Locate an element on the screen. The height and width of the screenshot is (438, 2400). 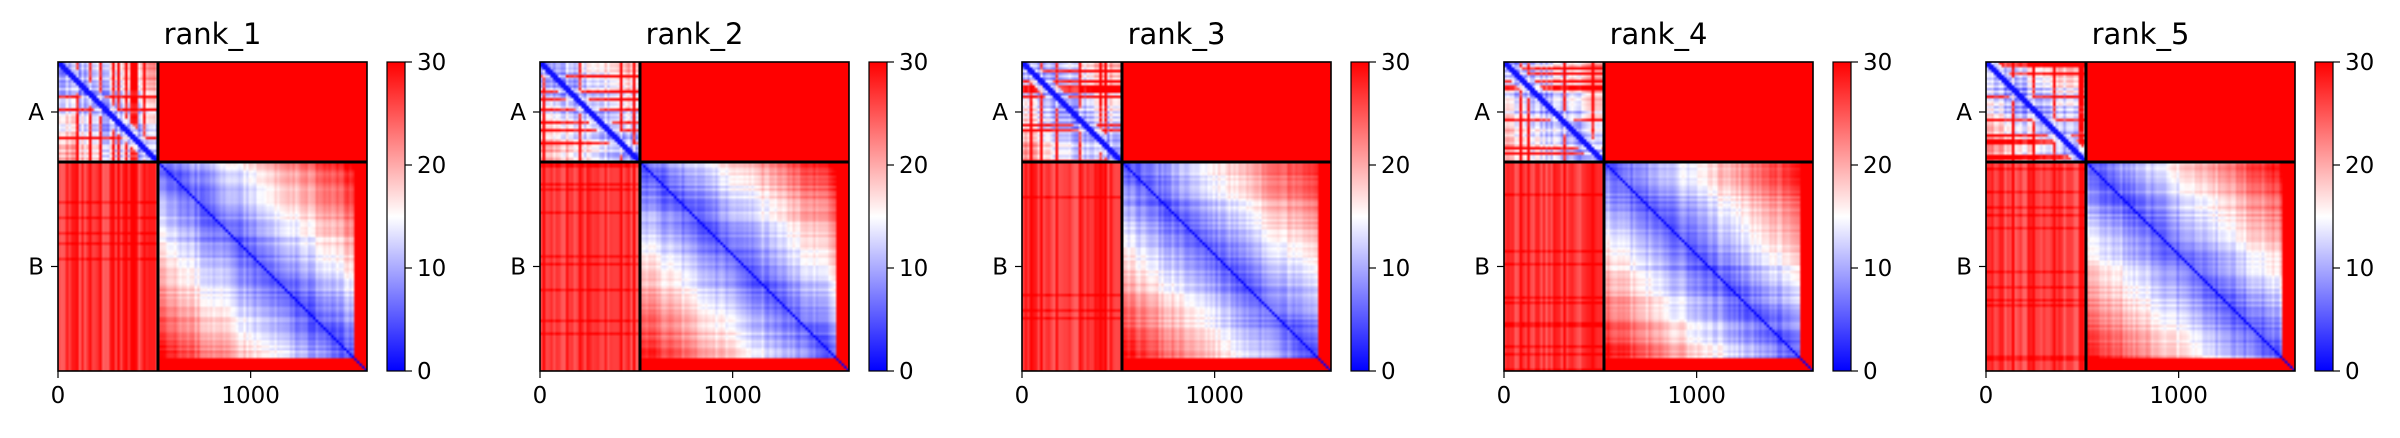
panel-title: rank_2 is located at coordinates (695, 34).